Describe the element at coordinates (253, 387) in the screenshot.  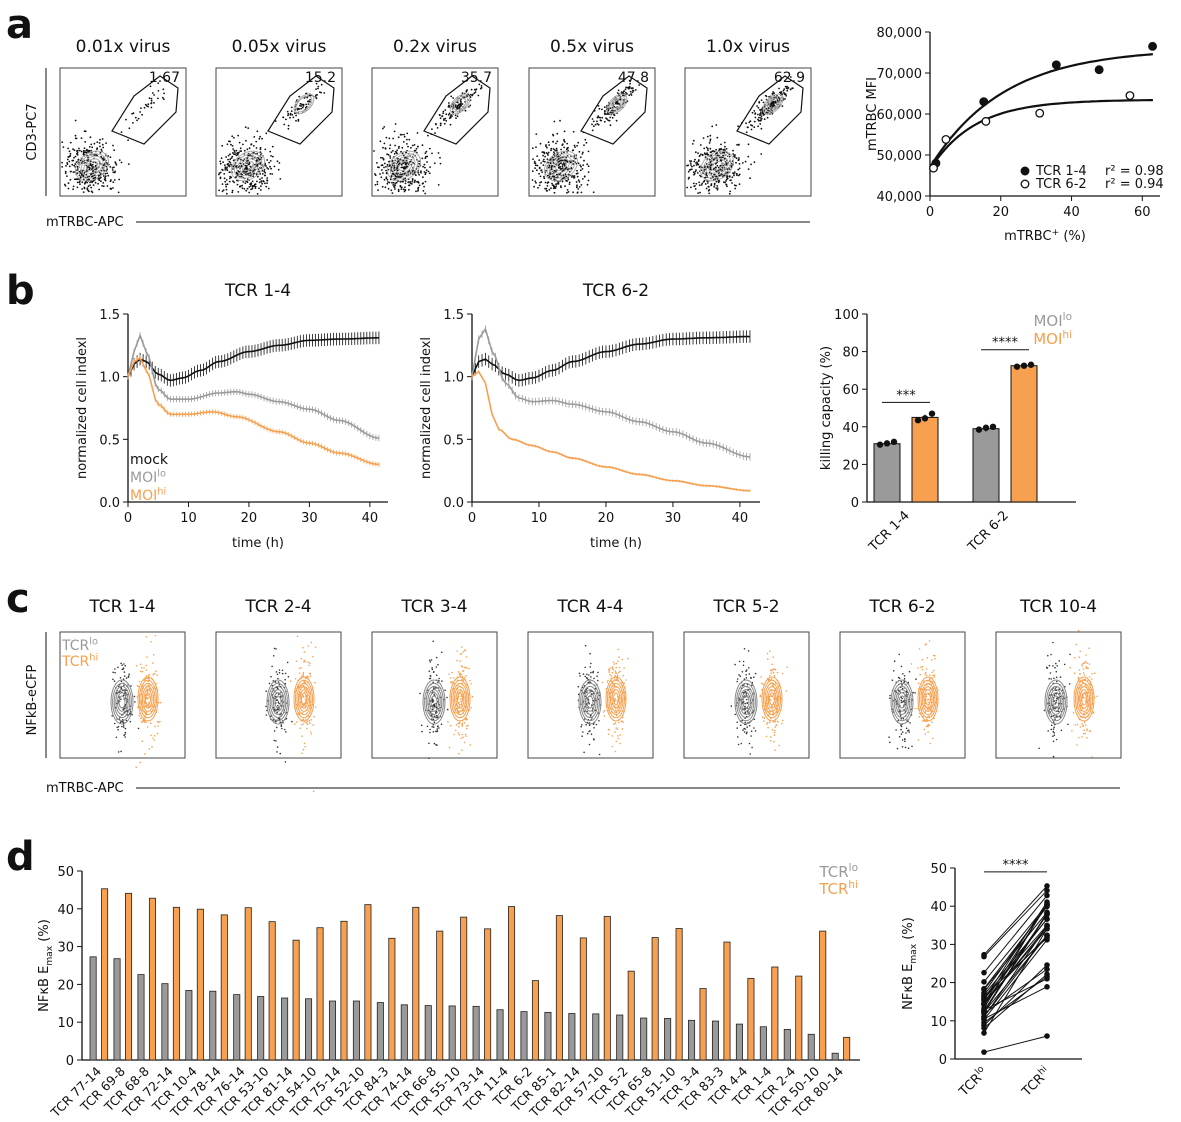
I see `error-bars` at that location.